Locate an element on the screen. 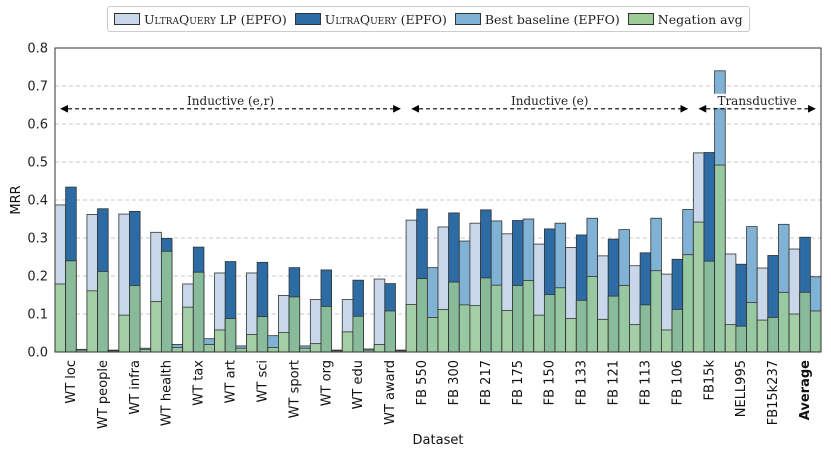 The width and height of the screenshot is (831, 456). x-tick-label: FB 550 is located at coordinates (422, 382).